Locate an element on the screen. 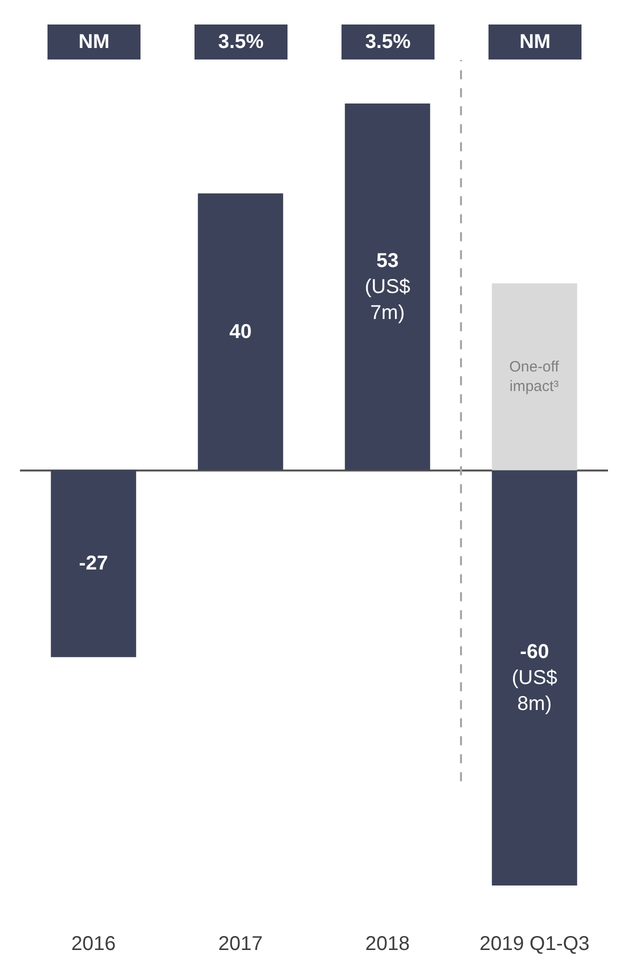 This screenshot has width=618, height=979. data-label: -27 is located at coordinates (93, 563).